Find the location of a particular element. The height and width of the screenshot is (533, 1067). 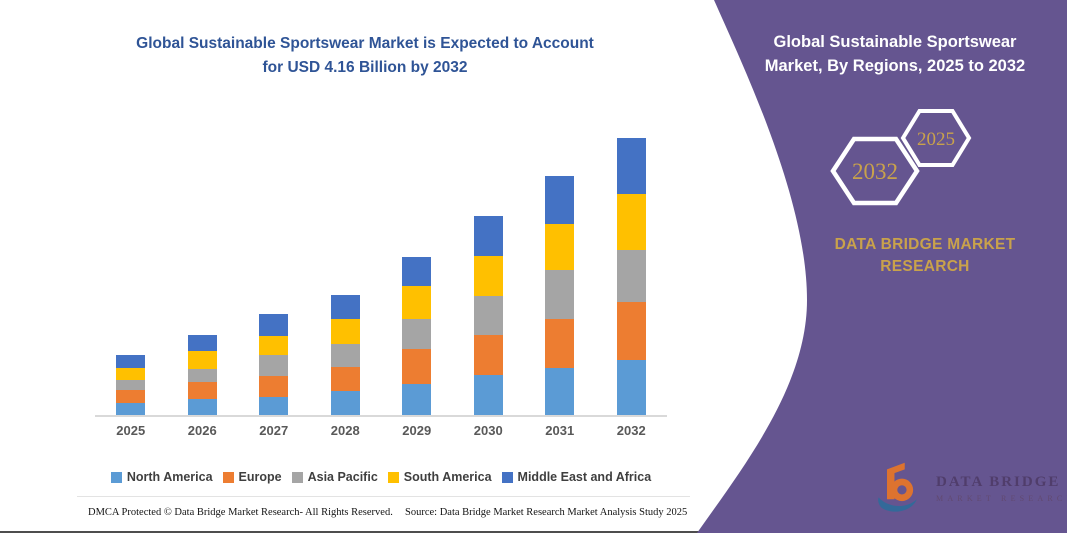

stacked-bar-2029 is located at coordinates (417, 335).